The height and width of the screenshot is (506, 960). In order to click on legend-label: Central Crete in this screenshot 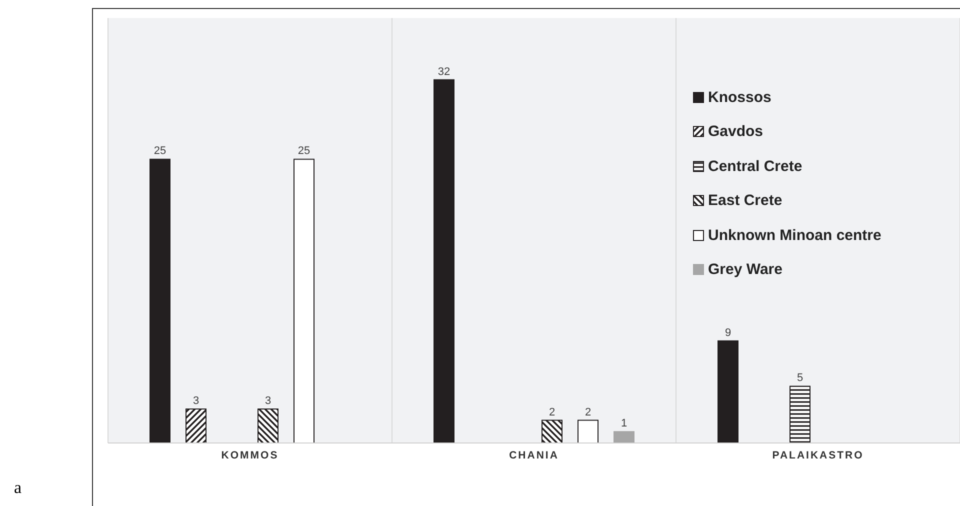, I will do `click(755, 166)`.